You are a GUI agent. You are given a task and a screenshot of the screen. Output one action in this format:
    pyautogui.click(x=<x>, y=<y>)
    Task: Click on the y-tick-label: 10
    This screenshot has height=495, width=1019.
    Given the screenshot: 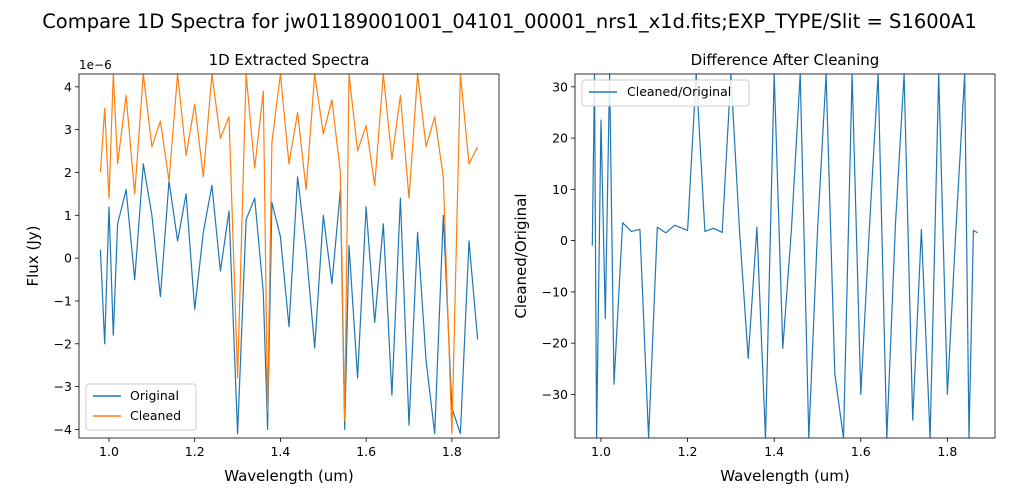 What is the action you would take?
    pyautogui.click(x=560, y=189)
    